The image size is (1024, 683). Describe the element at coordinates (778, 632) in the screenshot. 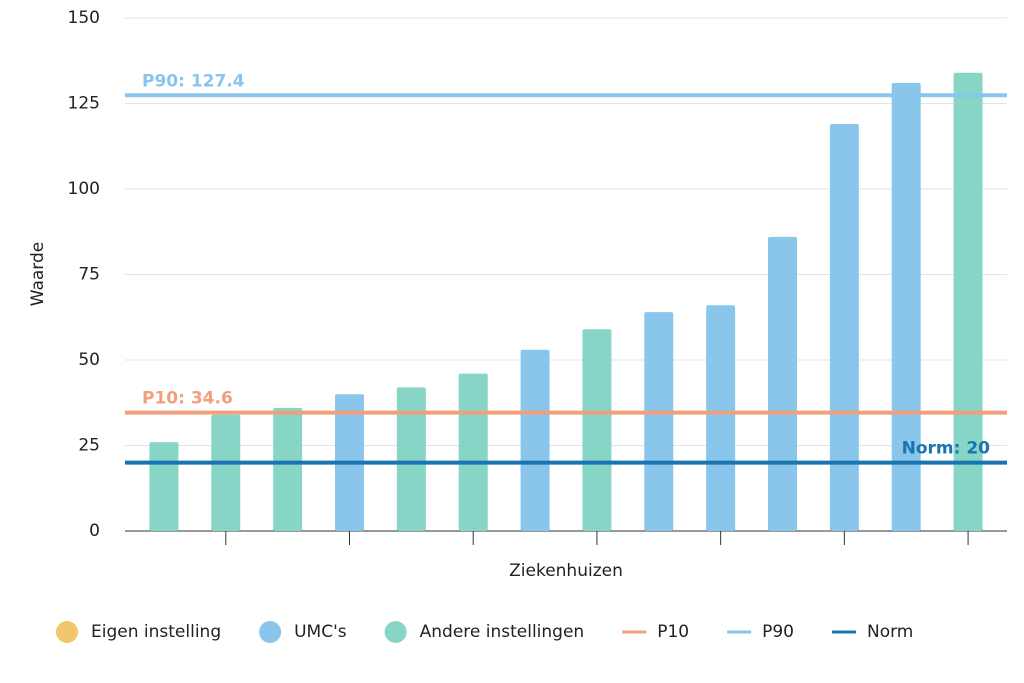

I see `legend-label: P90` at that location.